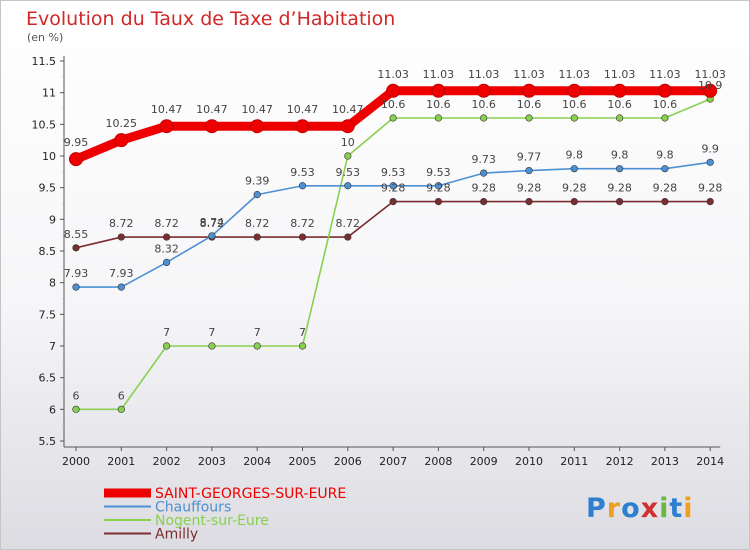 This screenshot has width=750, height=550. Describe the element at coordinates (122, 123) in the screenshot. I see `data-label-saint-georges-sur-eure: 10.25` at that location.